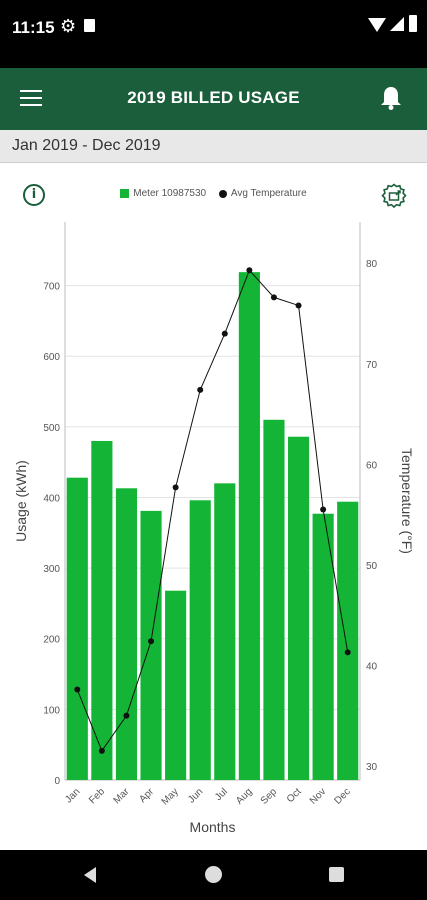 The image size is (427, 900). I want to click on legend-swatch-bar, so click(125, 193).